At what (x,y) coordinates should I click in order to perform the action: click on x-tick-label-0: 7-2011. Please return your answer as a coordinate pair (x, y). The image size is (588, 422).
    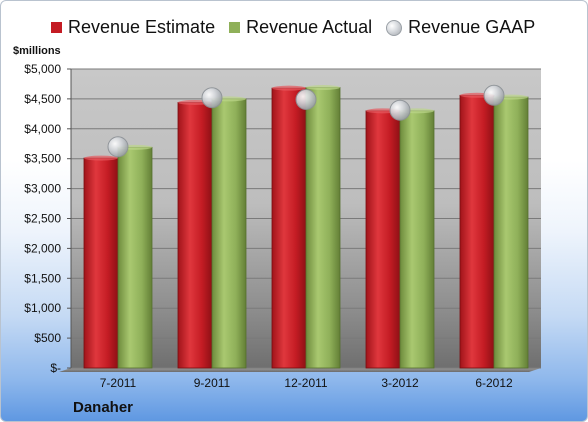
    Looking at the image, I should click on (118, 383).